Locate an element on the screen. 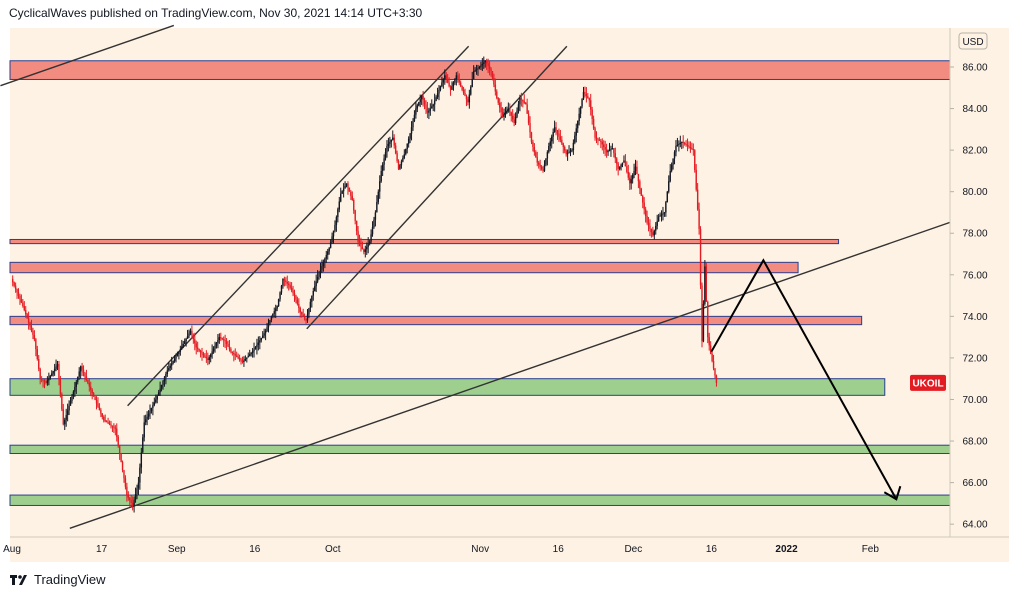 The width and height of the screenshot is (1009, 598). x-tick-label: 16 is located at coordinates (559, 549).